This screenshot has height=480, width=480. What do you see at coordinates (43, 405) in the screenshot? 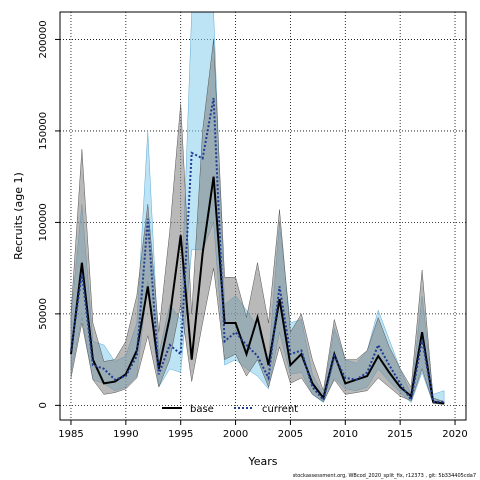
I see `y-tick-label-0: 0` at bounding box center [43, 405].